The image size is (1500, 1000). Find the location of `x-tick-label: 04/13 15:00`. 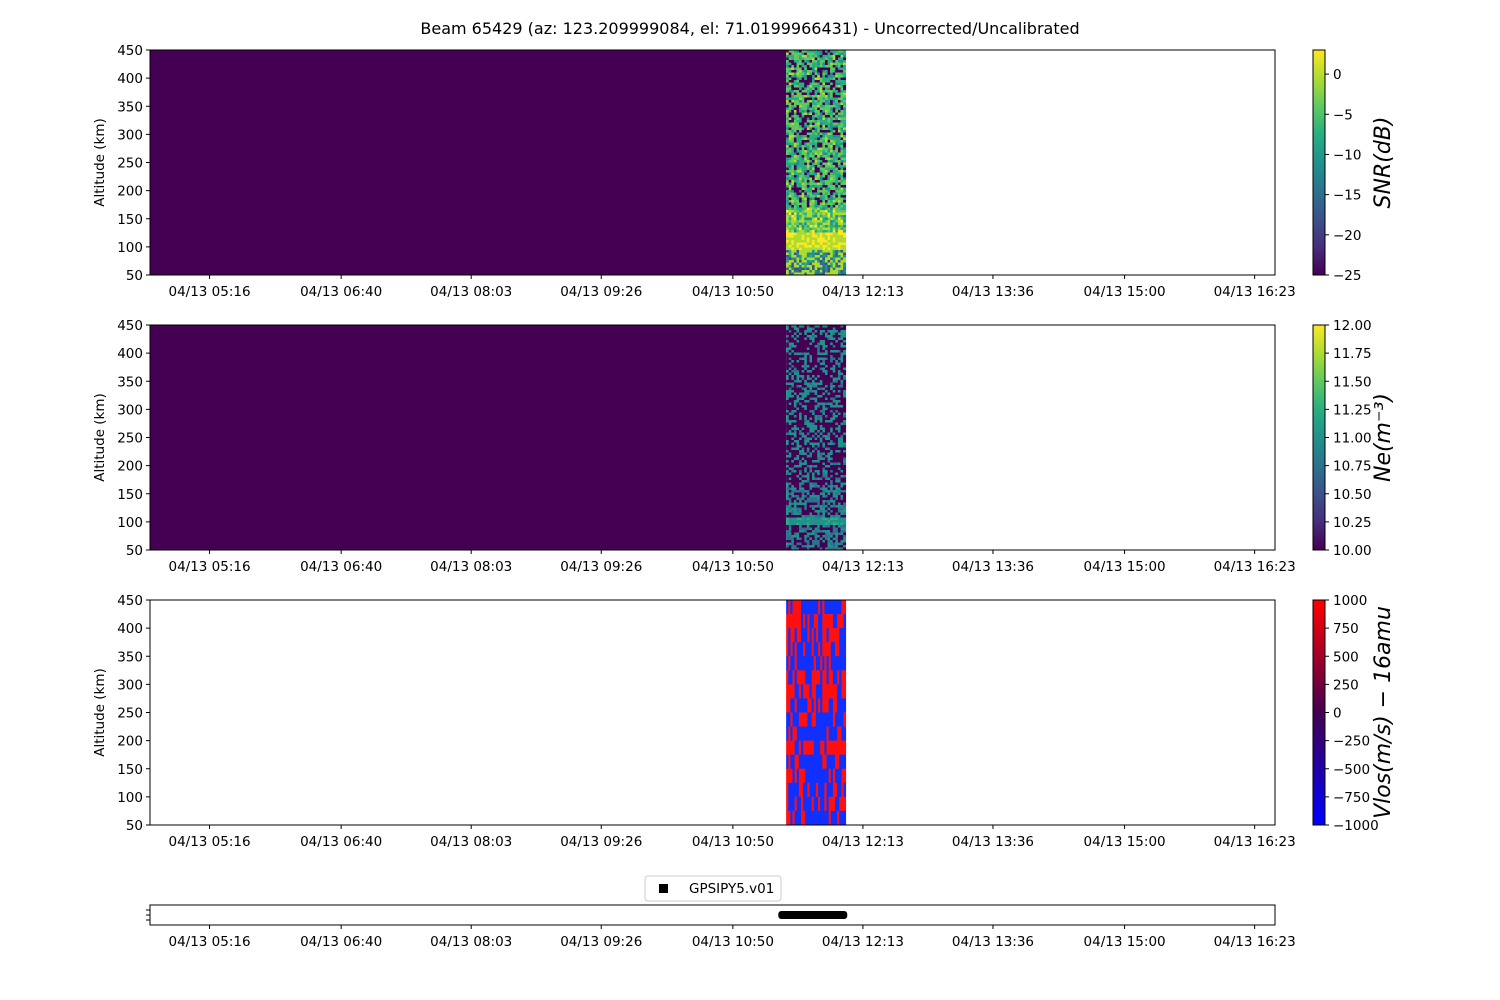

x-tick-label: 04/13 15:00 is located at coordinates (1125, 842).